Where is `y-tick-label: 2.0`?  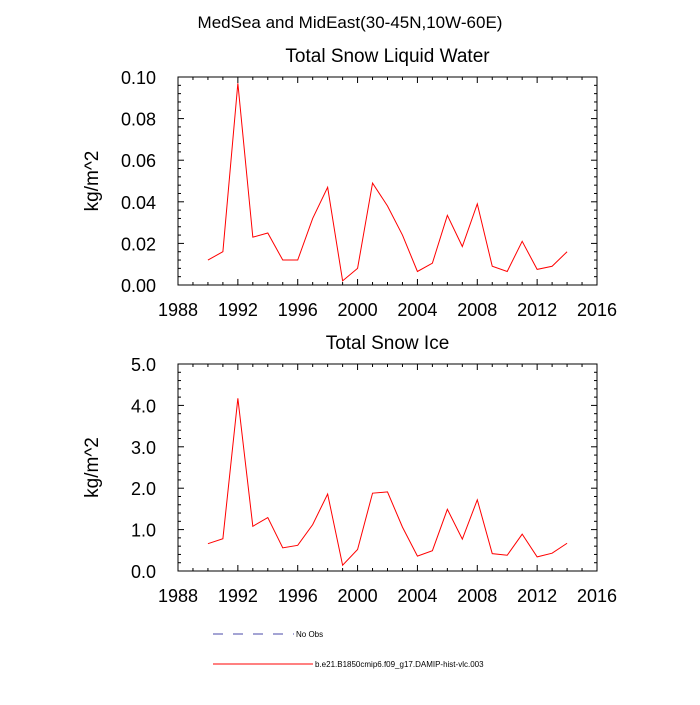
y-tick-label: 2.0 is located at coordinates (143, 489).